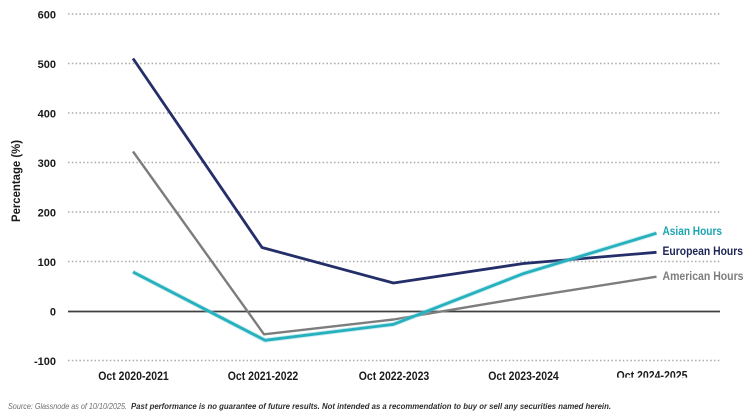 Image resolution: width=750 pixels, height=416 pixels. I want to click on svg-text: Oct 2024-2025, so click(652, 376).